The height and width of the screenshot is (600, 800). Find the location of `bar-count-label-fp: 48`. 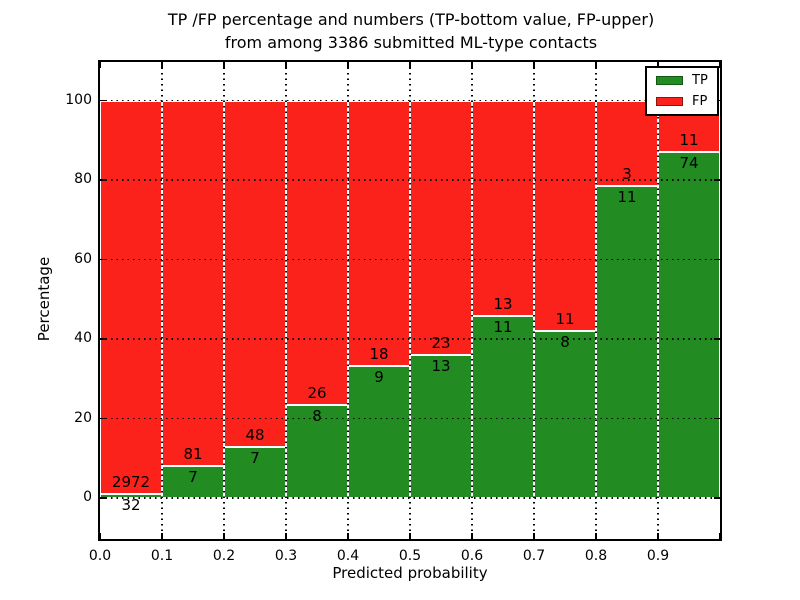

bar-count-label-fp: 48 is located at coordinates (255, 435).